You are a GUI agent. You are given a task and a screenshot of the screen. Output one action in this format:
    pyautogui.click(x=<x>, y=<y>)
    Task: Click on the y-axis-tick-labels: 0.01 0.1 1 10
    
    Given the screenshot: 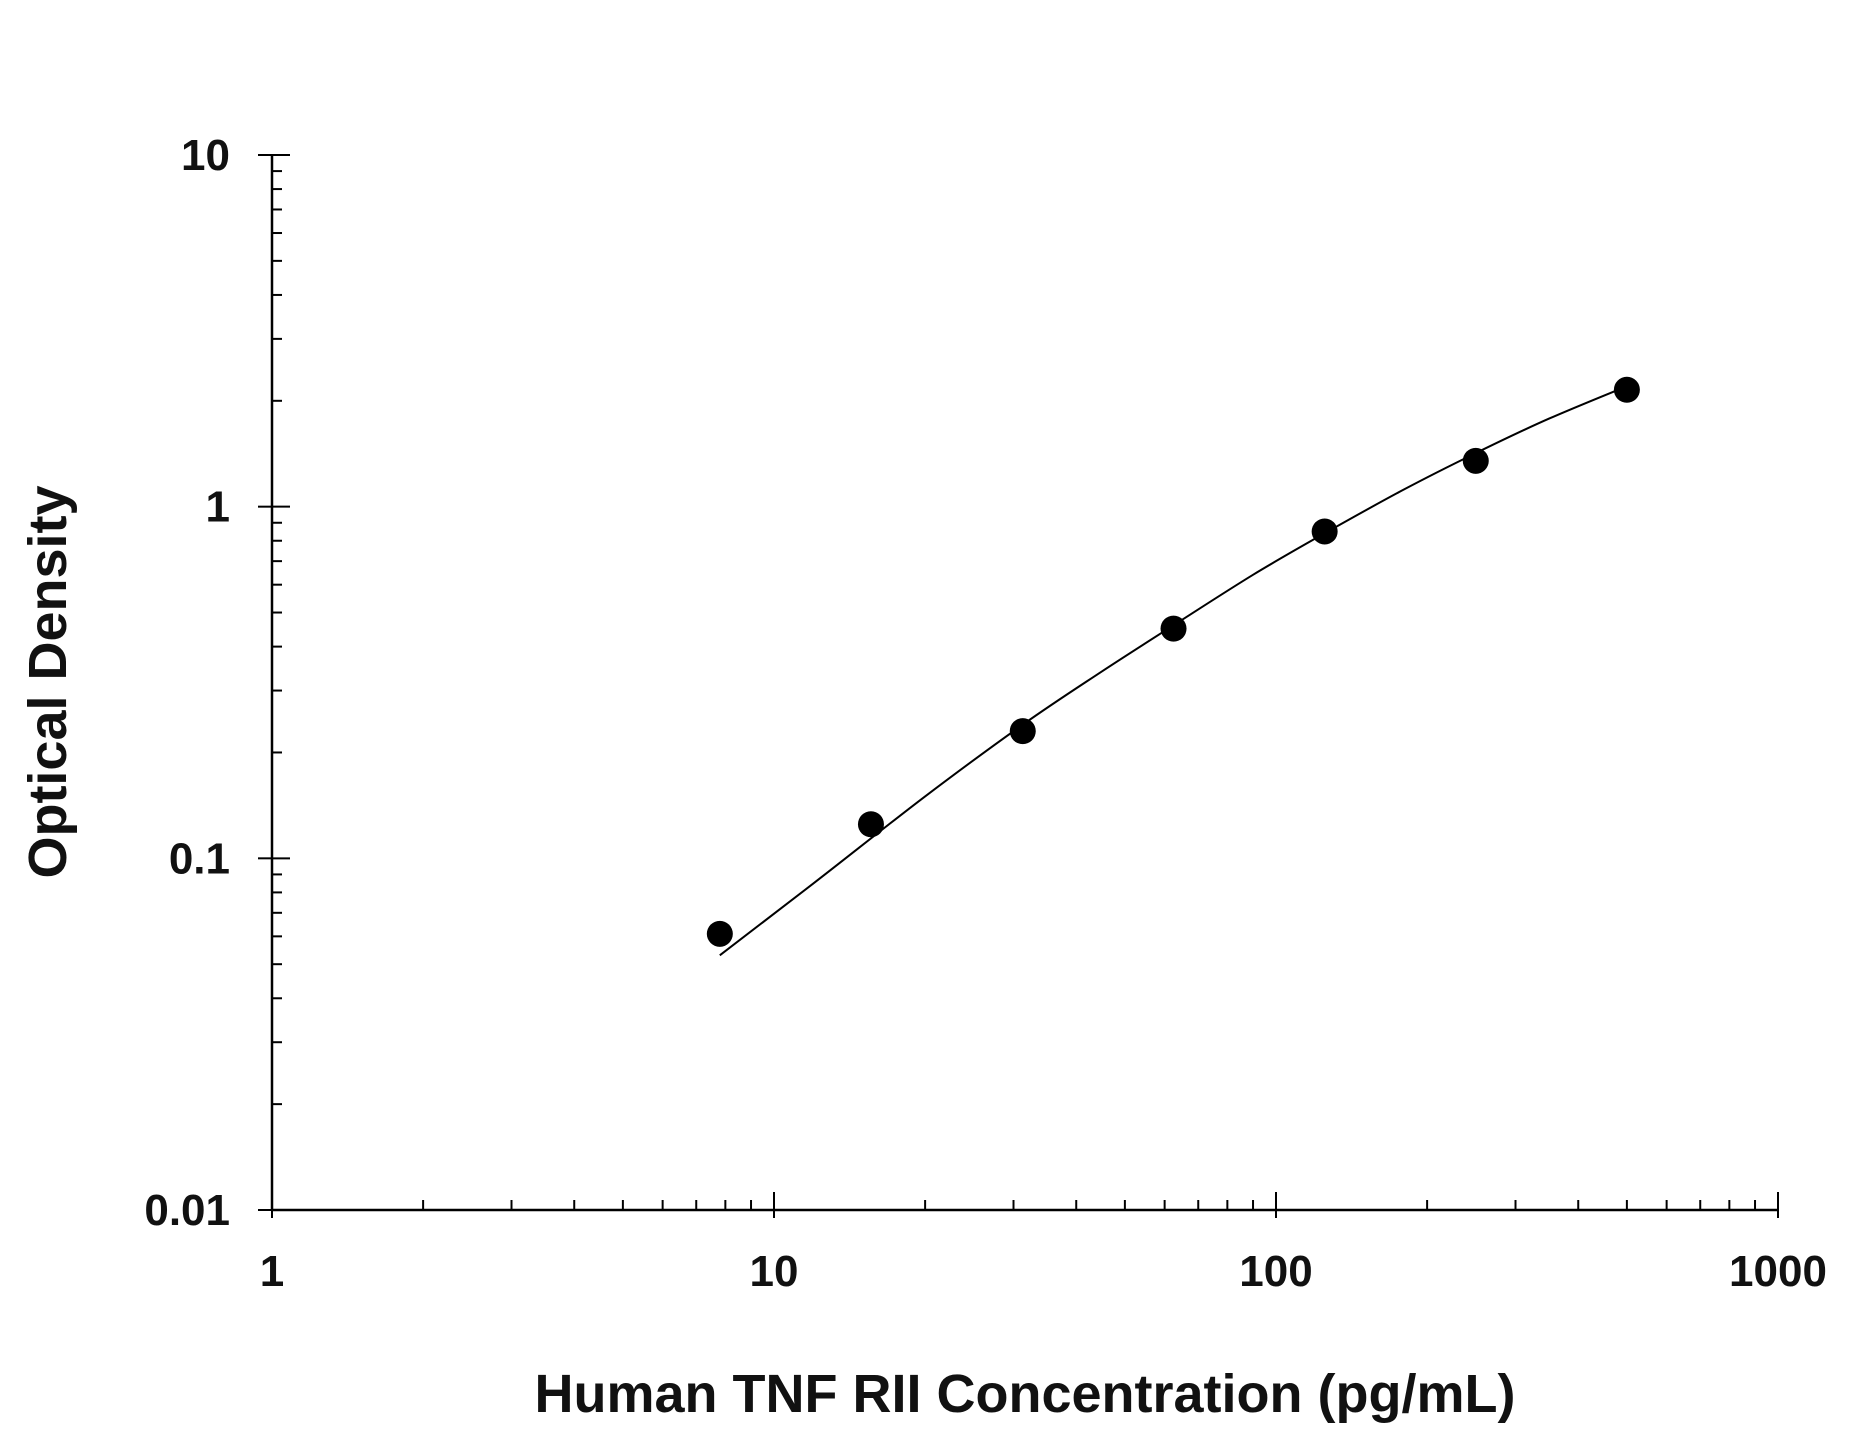 What is the action you would take?
    pyautogui.click(x=187, y=683)
    